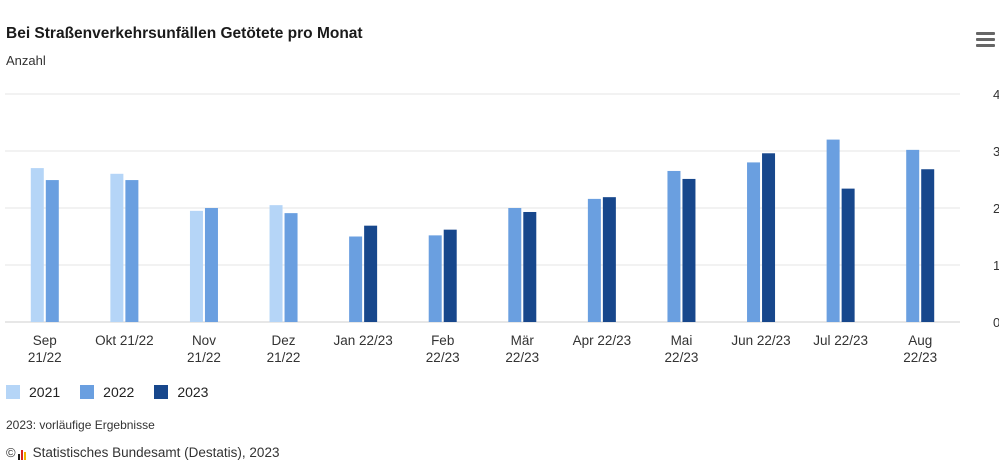 The width and height of the screenshot is (999, 463). What do you see at coordinates (443, 349) in the screenshot?
I see `x-tick-label: Feb 22/23` at bounding box center [443, 349].